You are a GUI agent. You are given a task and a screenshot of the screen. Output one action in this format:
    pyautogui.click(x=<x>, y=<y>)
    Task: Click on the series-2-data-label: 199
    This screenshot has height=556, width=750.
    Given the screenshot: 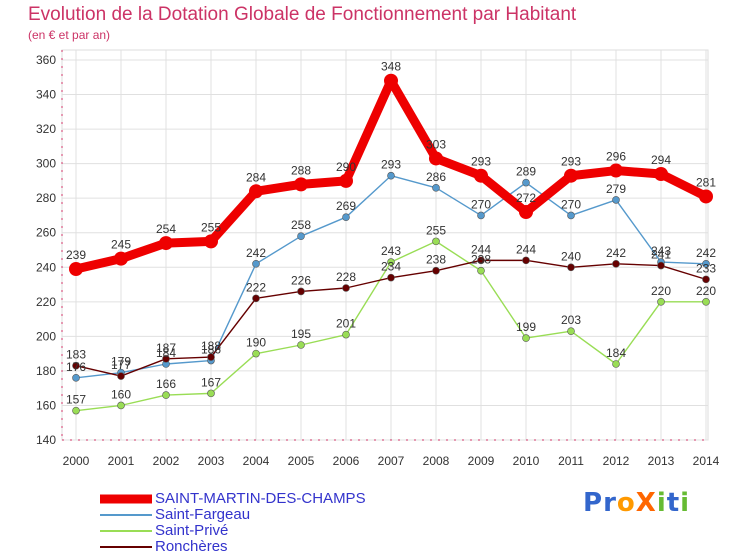 What is the action you would take?
    pyautogui.click(x=526, y=327)
    